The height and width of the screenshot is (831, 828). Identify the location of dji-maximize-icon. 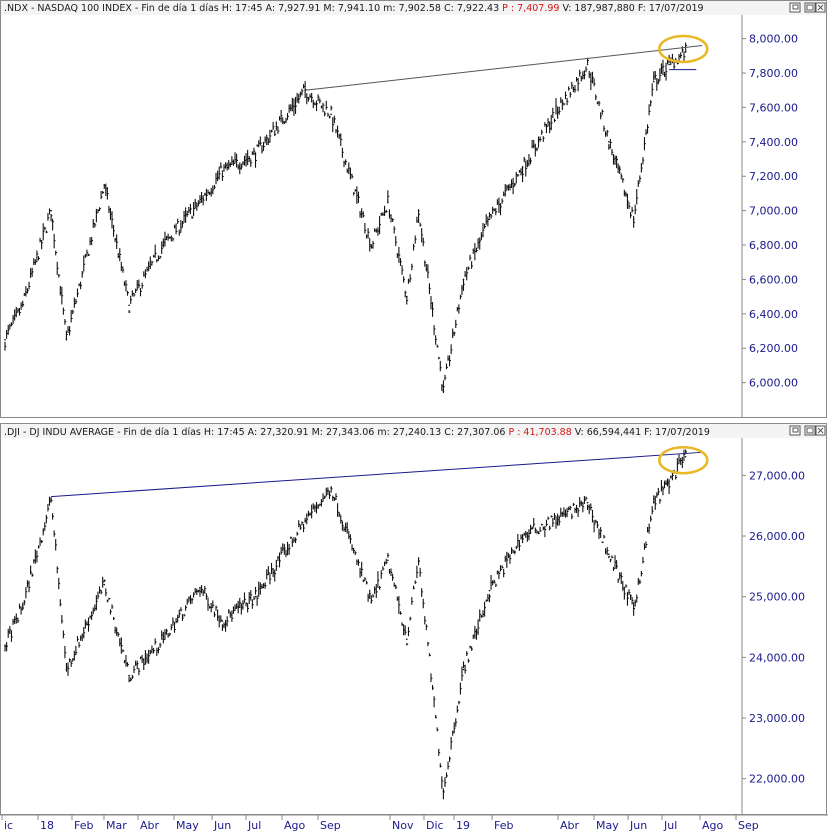
(810, 430).